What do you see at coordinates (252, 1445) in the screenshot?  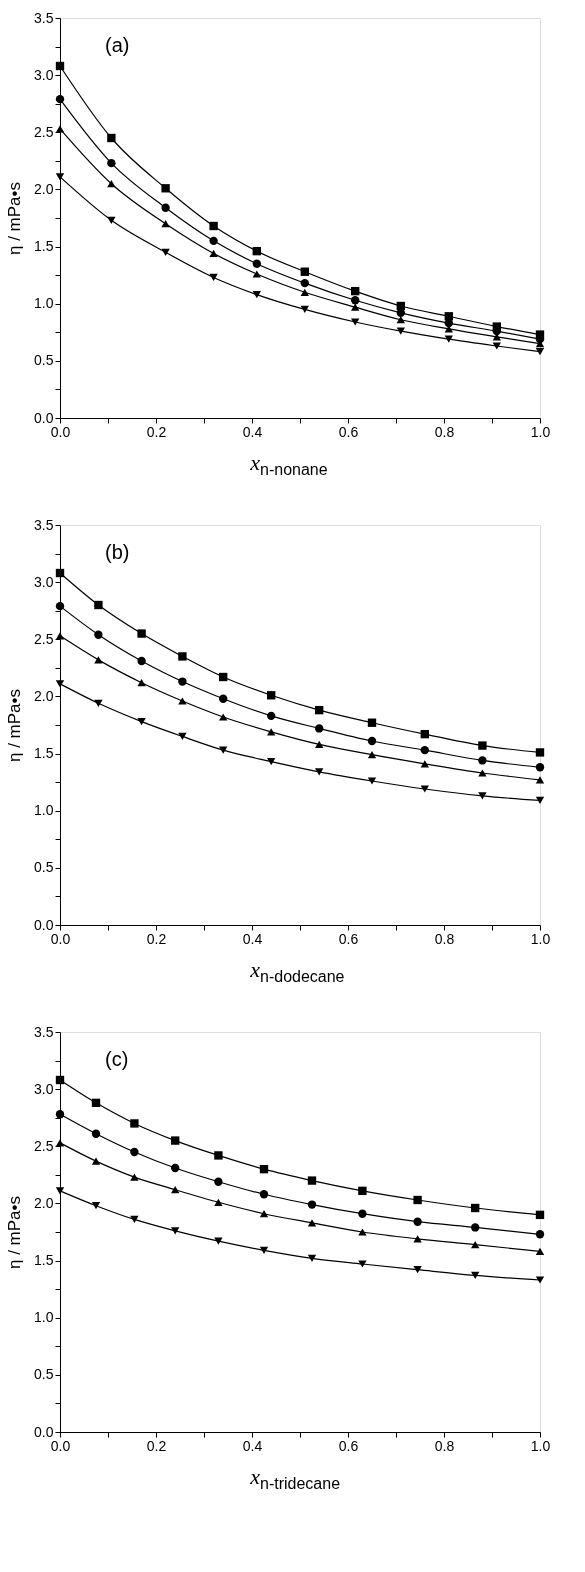 I see `x-tick-label: 0.4` at bounding box center [252, 1445].